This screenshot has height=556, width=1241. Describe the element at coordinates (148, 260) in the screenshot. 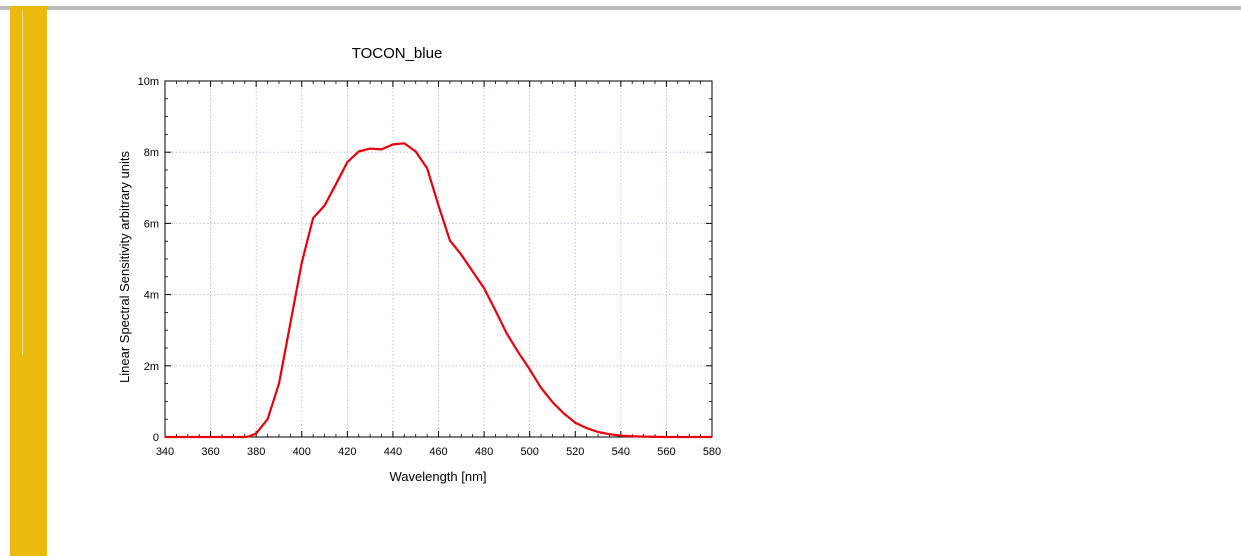

I see `y-tick-labels: 0 2m 4m 6m 8m 10m` at that location.